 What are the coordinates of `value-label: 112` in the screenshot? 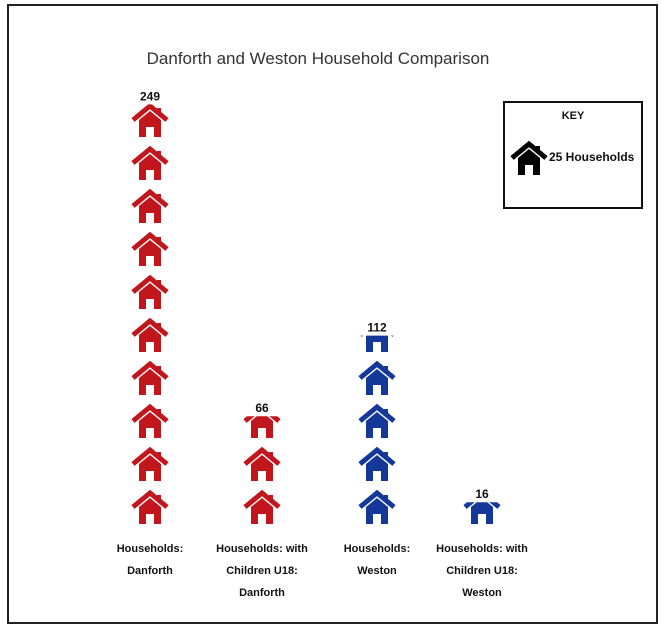 It's located at (377, 328).